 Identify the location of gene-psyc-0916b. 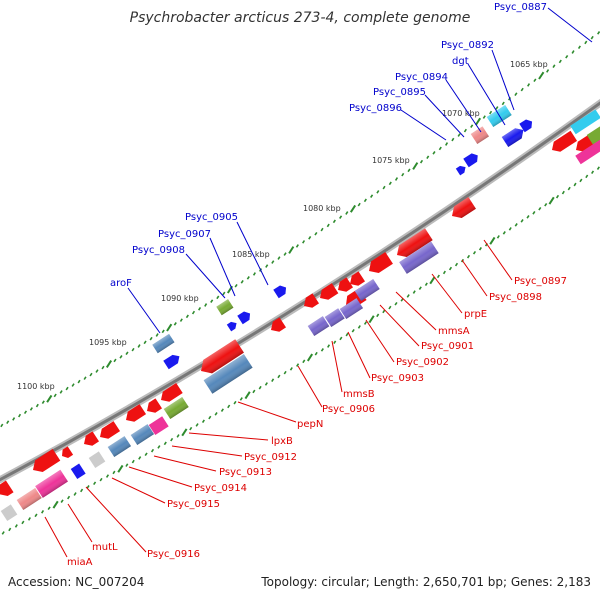
(45, 462).